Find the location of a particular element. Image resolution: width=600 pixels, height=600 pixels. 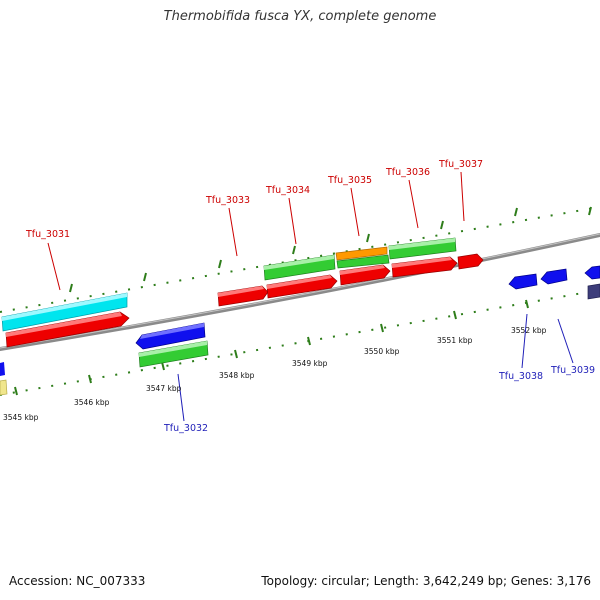

scale-label: 3550 kbp is located at coordinates (382, 351).